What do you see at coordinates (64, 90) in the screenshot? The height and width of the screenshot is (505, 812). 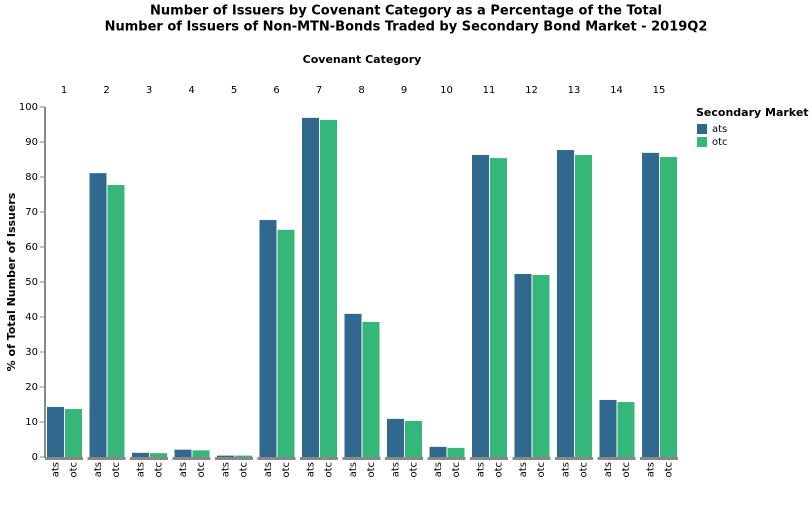 I see `facet-label: 1` at bounding box center [64, 90].